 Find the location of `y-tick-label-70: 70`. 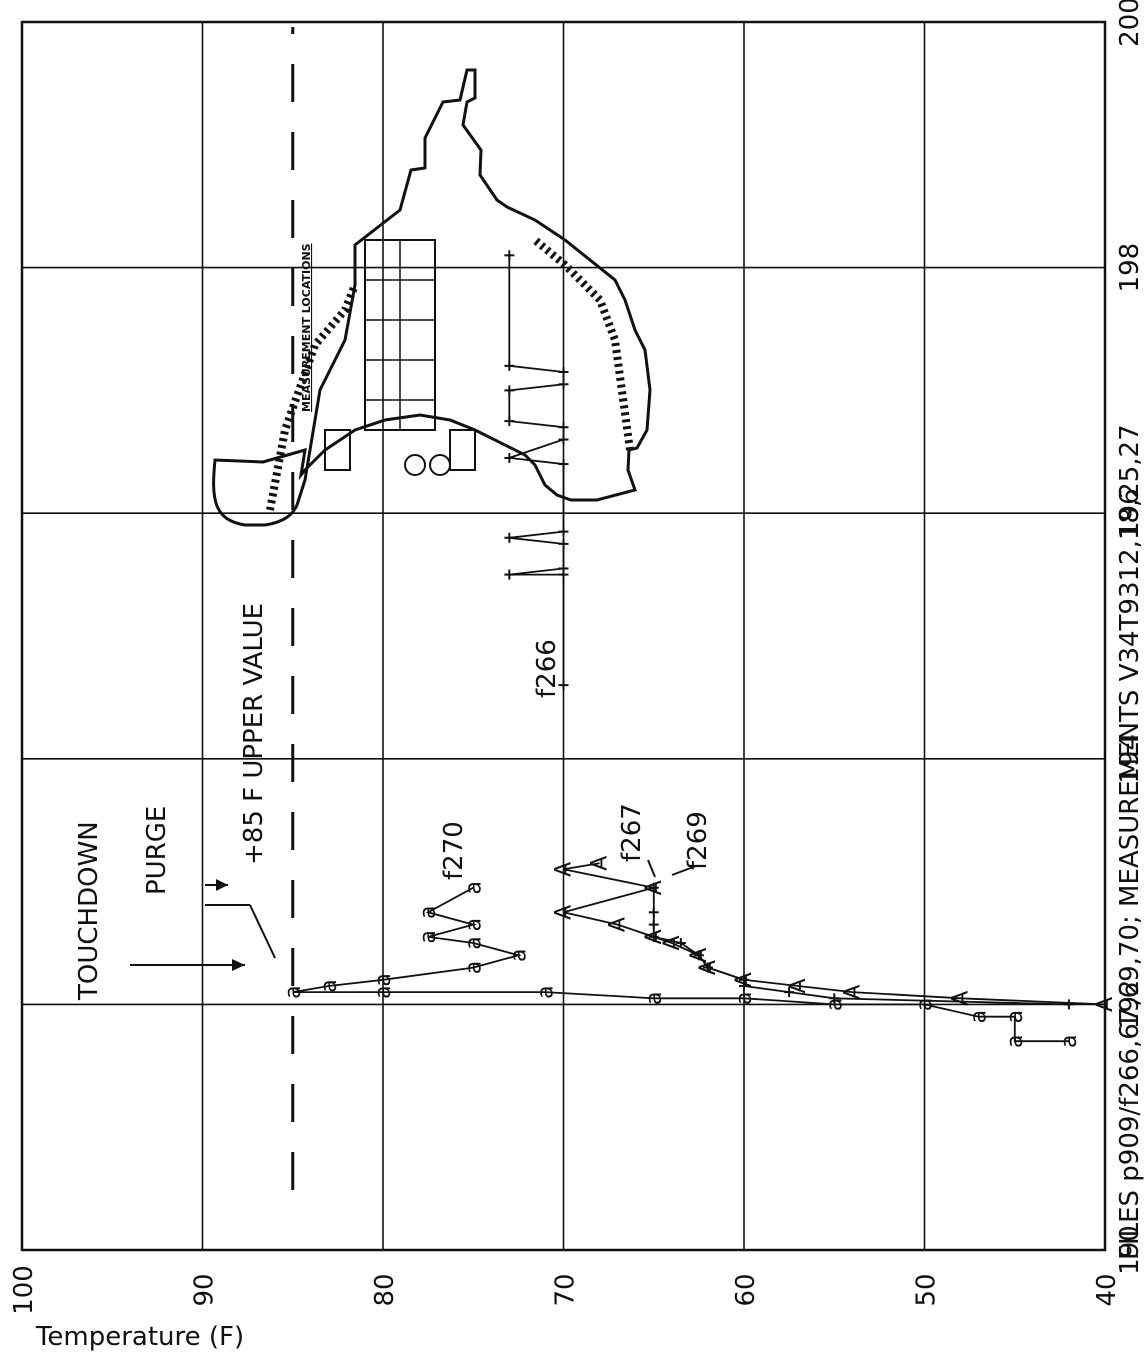

y-tick-label-70: 70 is located at coordinates (566, 1289).